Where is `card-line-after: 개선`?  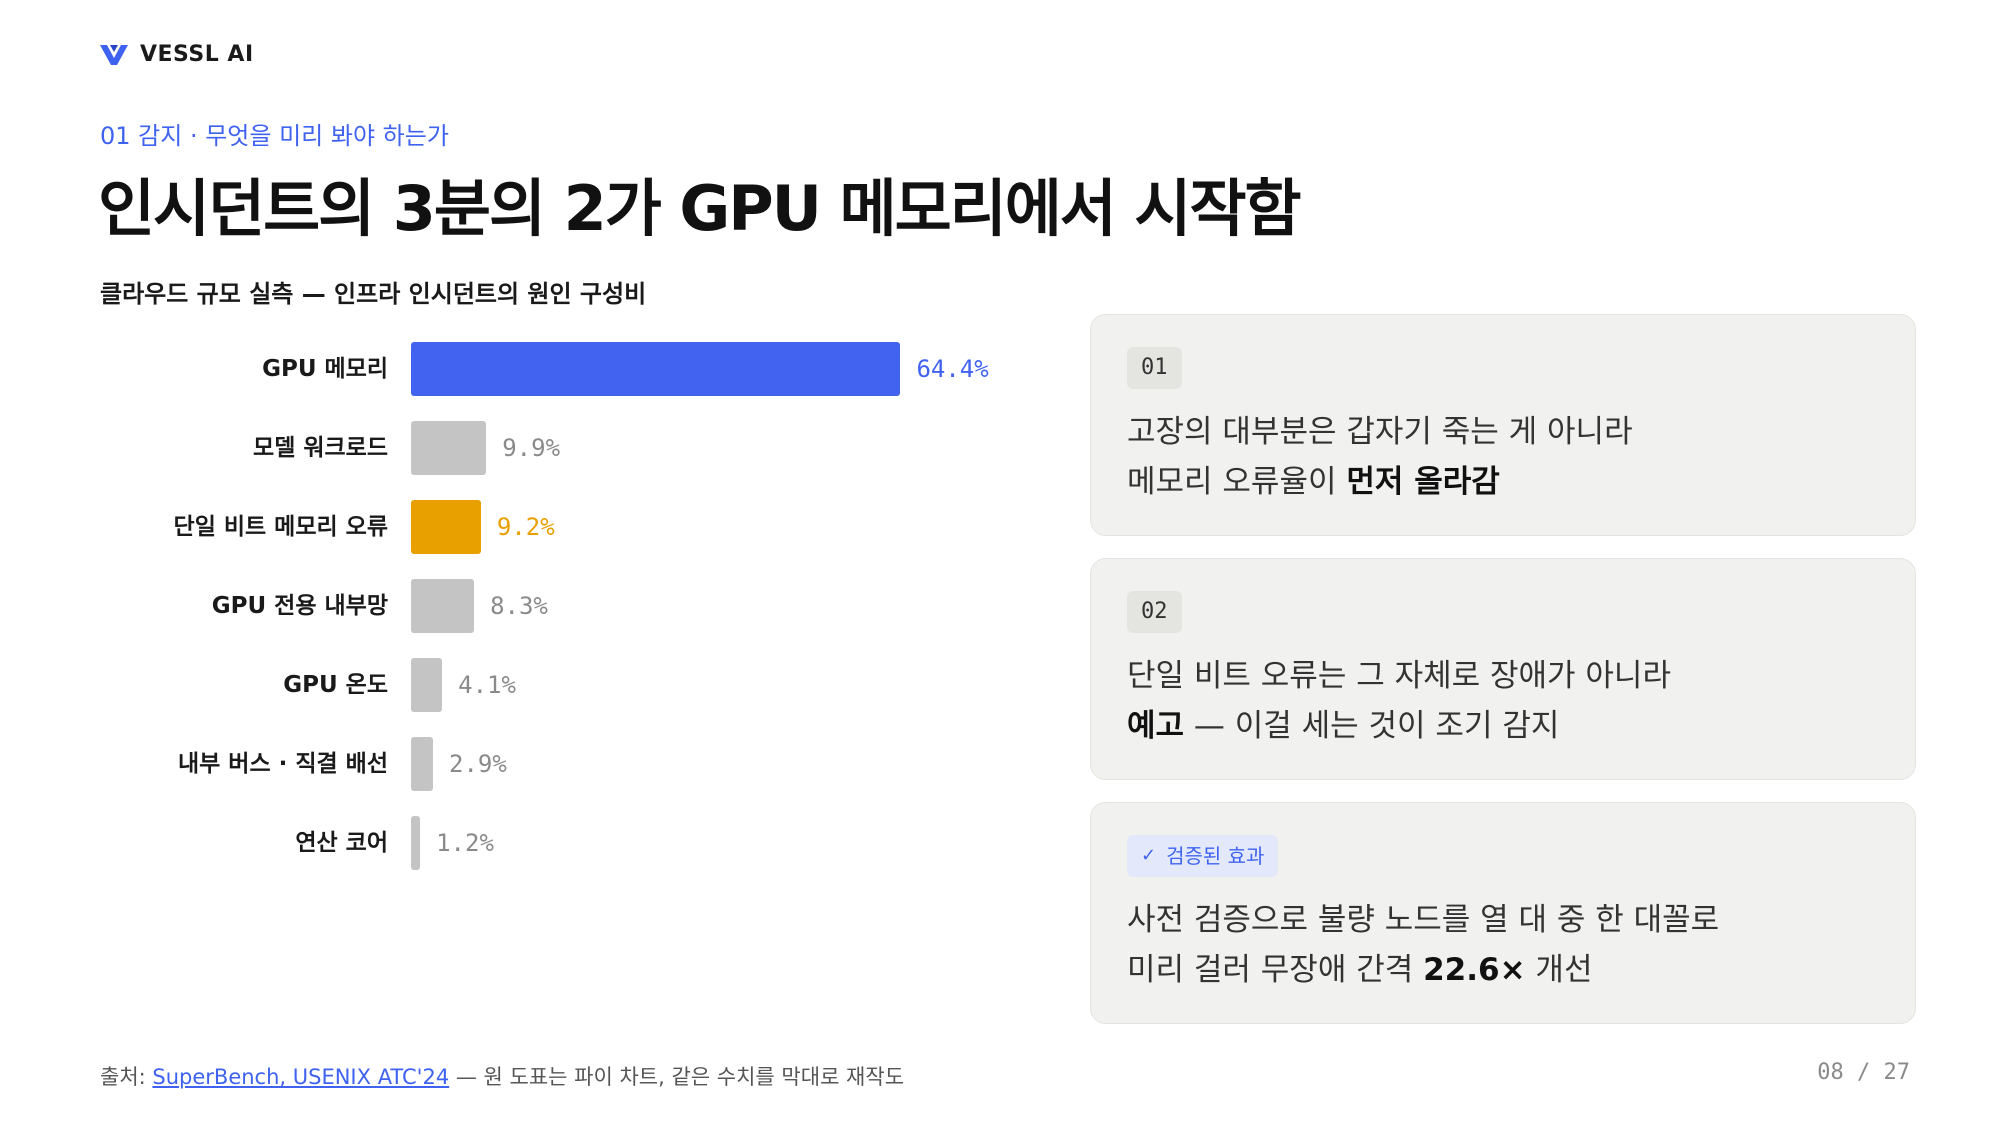 card-line-after: 개선 is located at coordinates (1559, 970).